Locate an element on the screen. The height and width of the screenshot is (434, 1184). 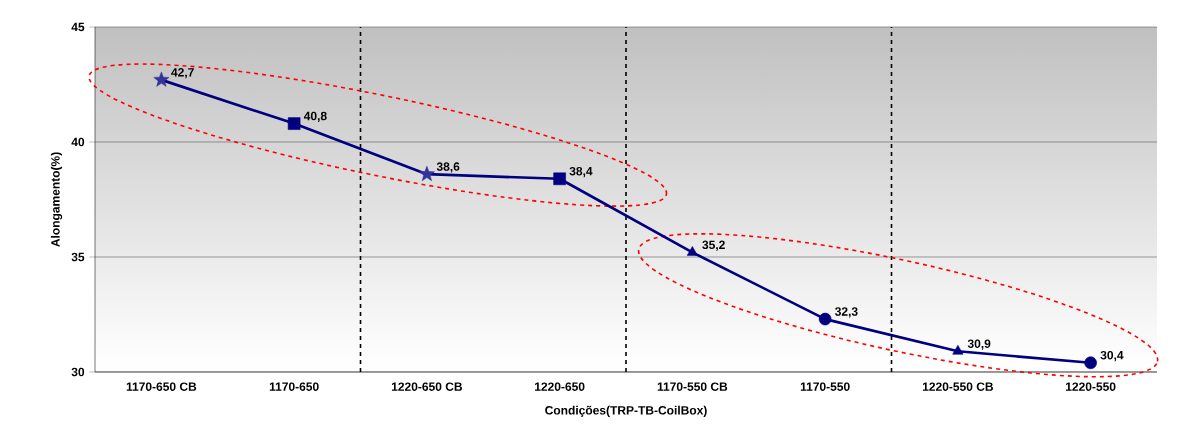
data-label: 38,4 is located at coordinates (581, 172).